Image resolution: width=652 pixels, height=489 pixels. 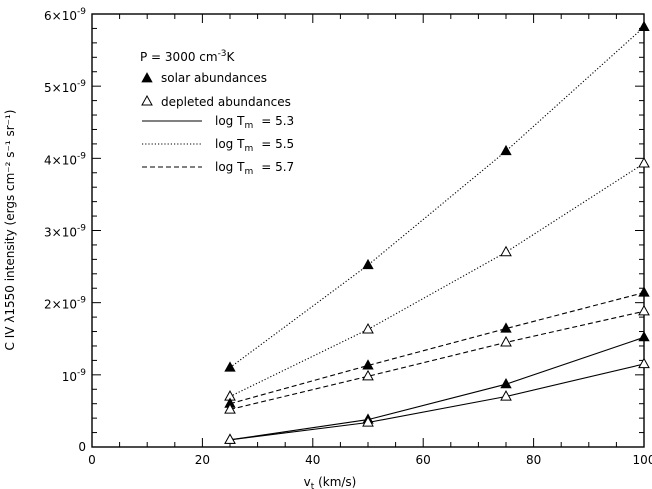 What do you see at coordinates (254, 122) in the screenshot?
I see `legend-entry-53: log Tm = 5.3` at bounding box center [254, 122].